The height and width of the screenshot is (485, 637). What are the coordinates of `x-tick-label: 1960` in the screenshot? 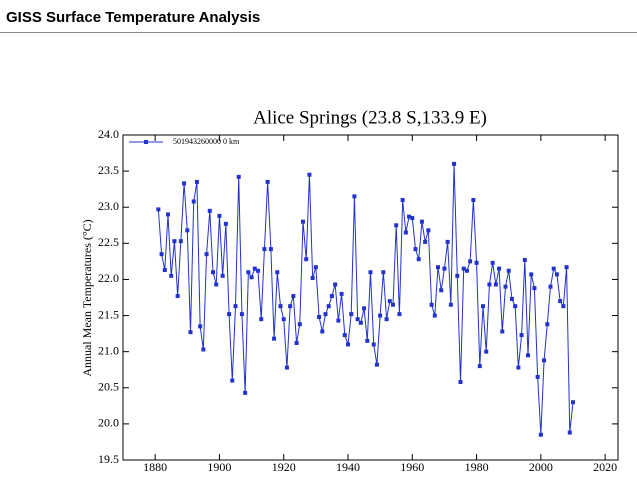 It's located at (412, 467).